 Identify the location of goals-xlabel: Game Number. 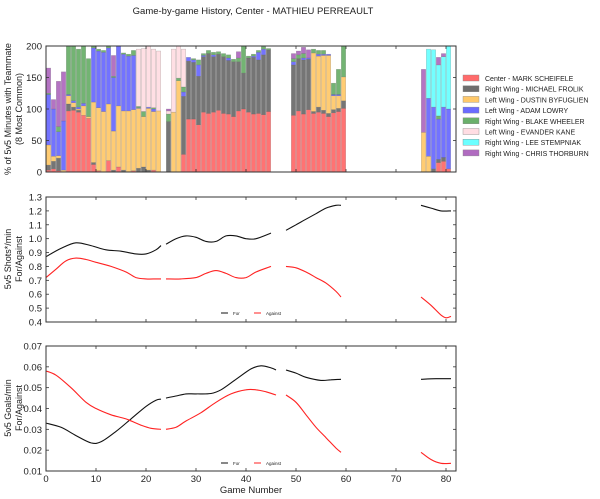
(251, 490).